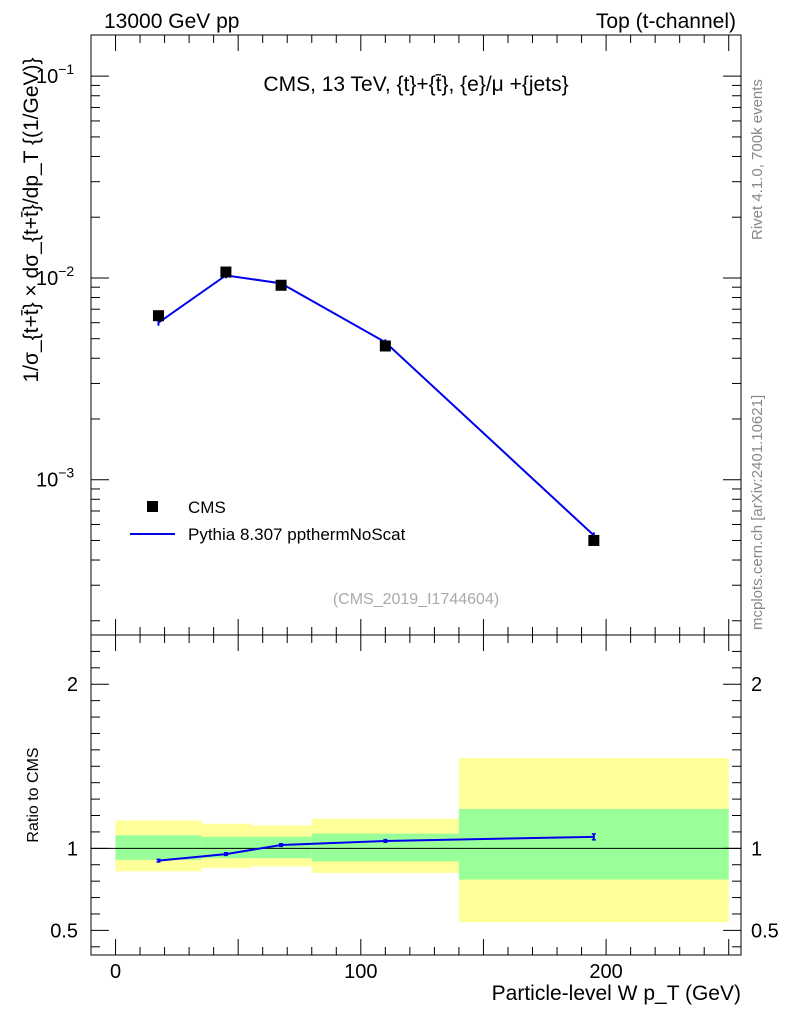 The image size is (786, 1024). Describe the element at coordinates (666, 21) in the screenshot. I see `process-label: Top (t-channel)` at that location.